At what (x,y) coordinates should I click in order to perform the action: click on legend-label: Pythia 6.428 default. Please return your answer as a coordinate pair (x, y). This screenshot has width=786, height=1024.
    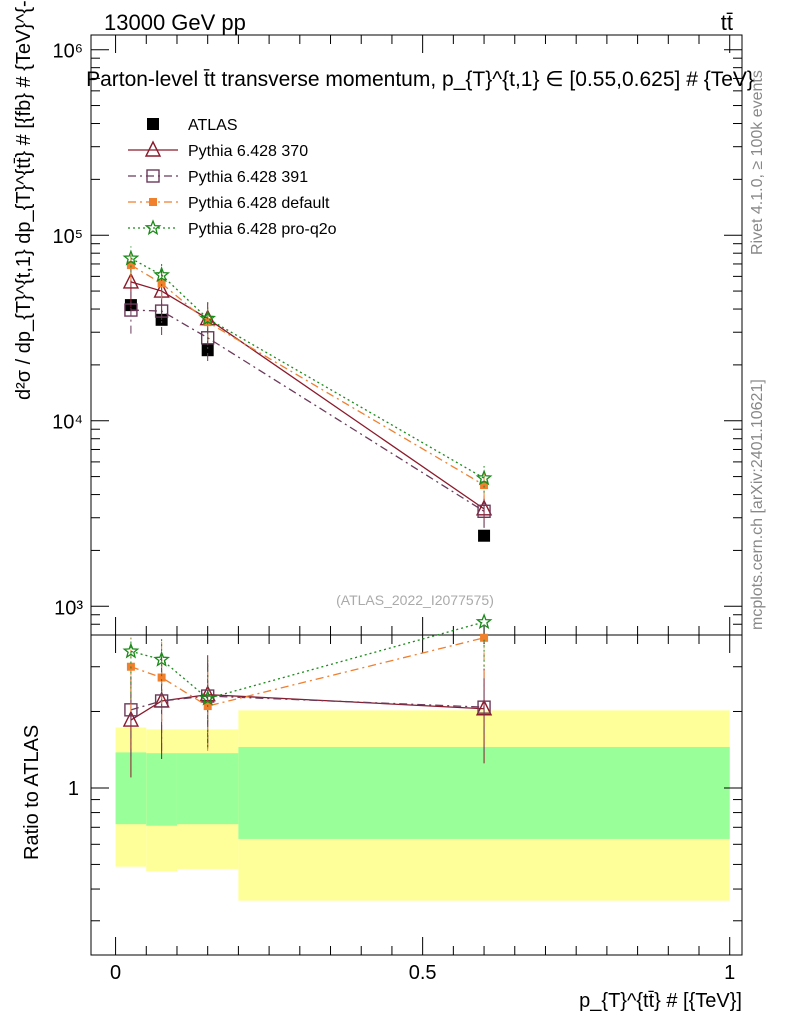
    Looking at the image, I should click on (259, 203).